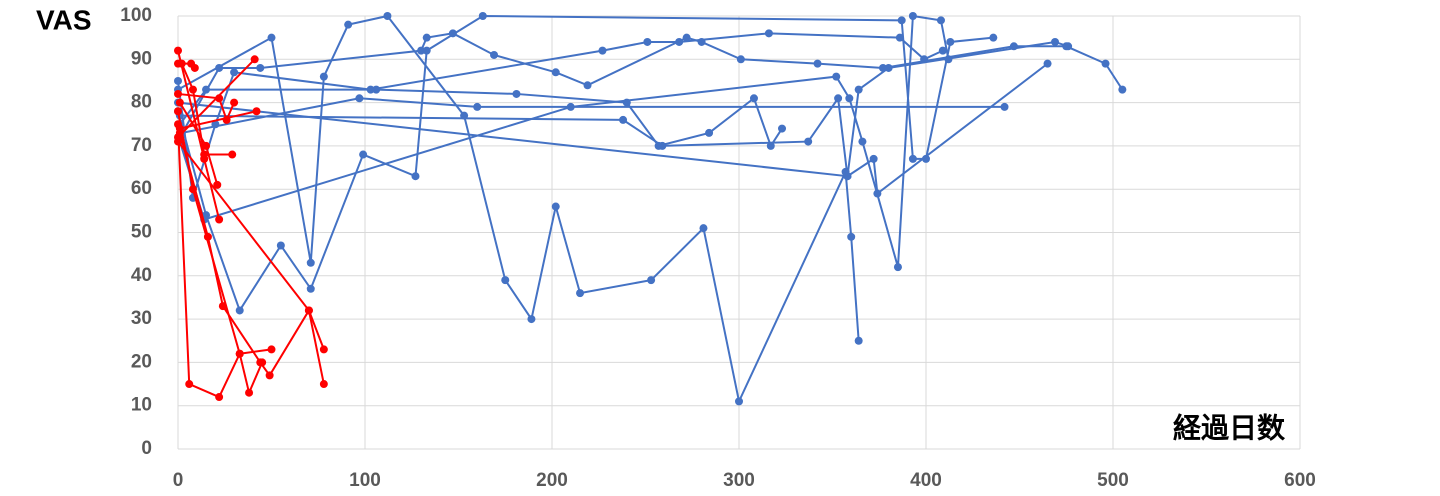 Image resolution: width=1440 pixels, height=496 pixels. What do you see at coordinates (141, 318) in the screenshot?
I see `y-tick-label: 30` at bounding box center [141, 318].